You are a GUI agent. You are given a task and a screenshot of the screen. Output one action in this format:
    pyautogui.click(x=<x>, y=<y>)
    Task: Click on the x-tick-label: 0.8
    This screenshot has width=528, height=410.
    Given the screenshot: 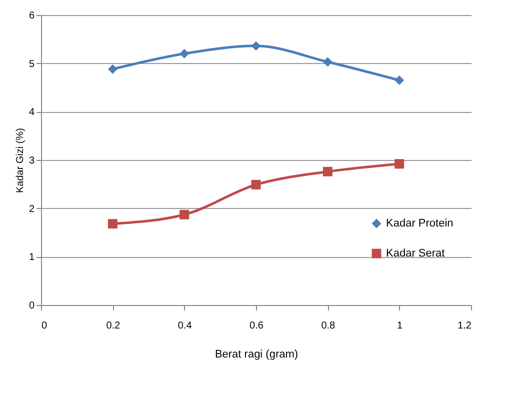 What is the action you would take?
    pyautogui.click(x=328, y=326)
    